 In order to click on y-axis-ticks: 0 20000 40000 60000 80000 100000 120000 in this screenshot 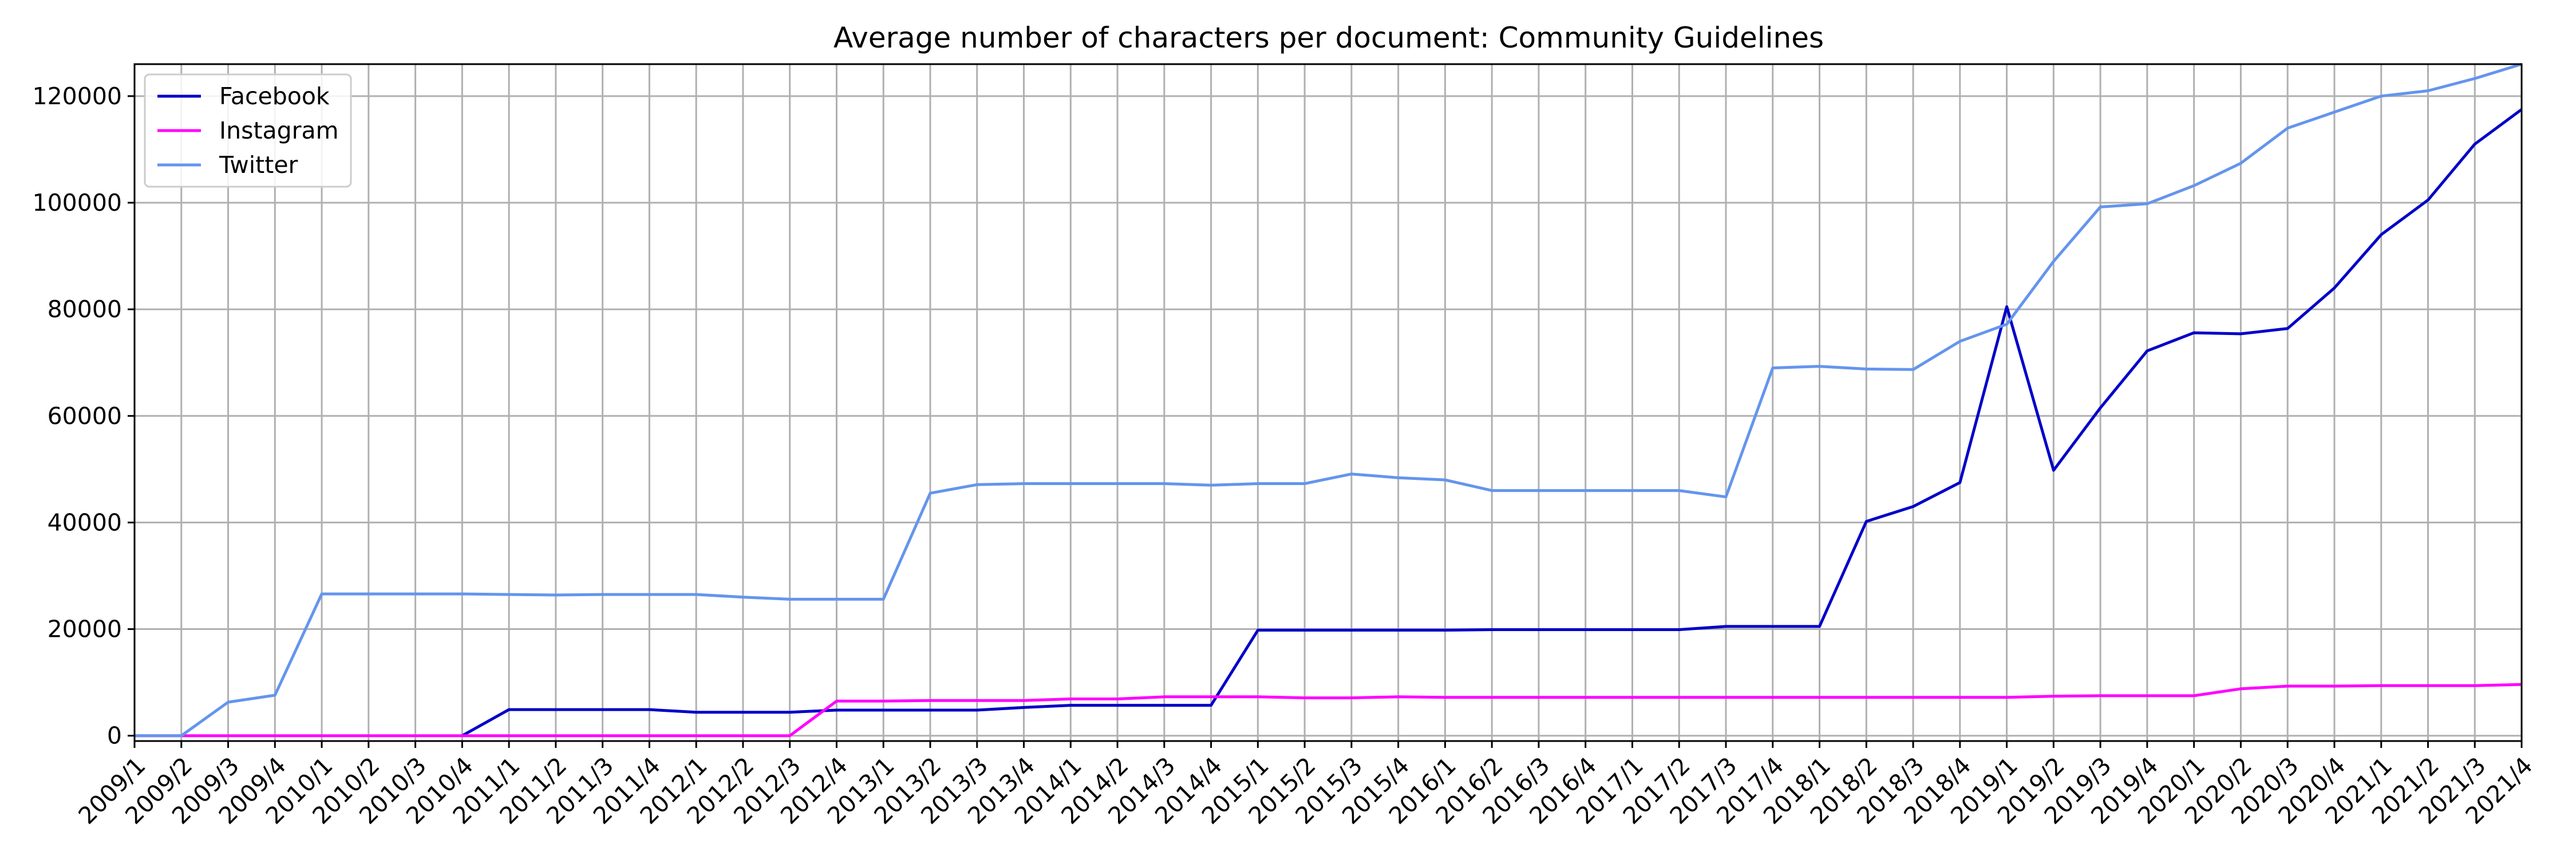, I will do `click(83, 416)`.